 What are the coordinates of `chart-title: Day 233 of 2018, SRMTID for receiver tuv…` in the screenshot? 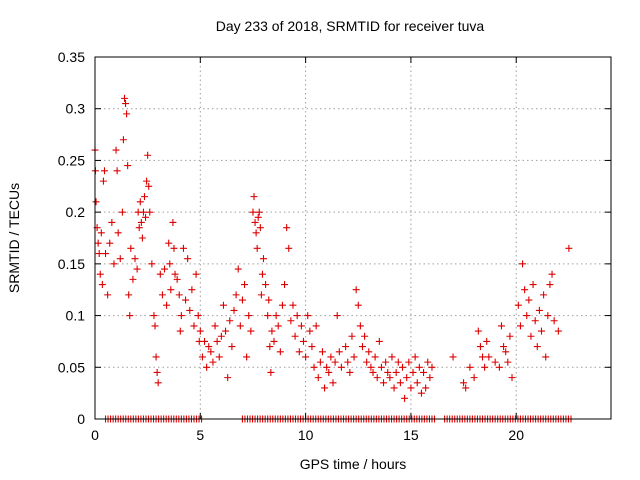 It's located at (350, 26).